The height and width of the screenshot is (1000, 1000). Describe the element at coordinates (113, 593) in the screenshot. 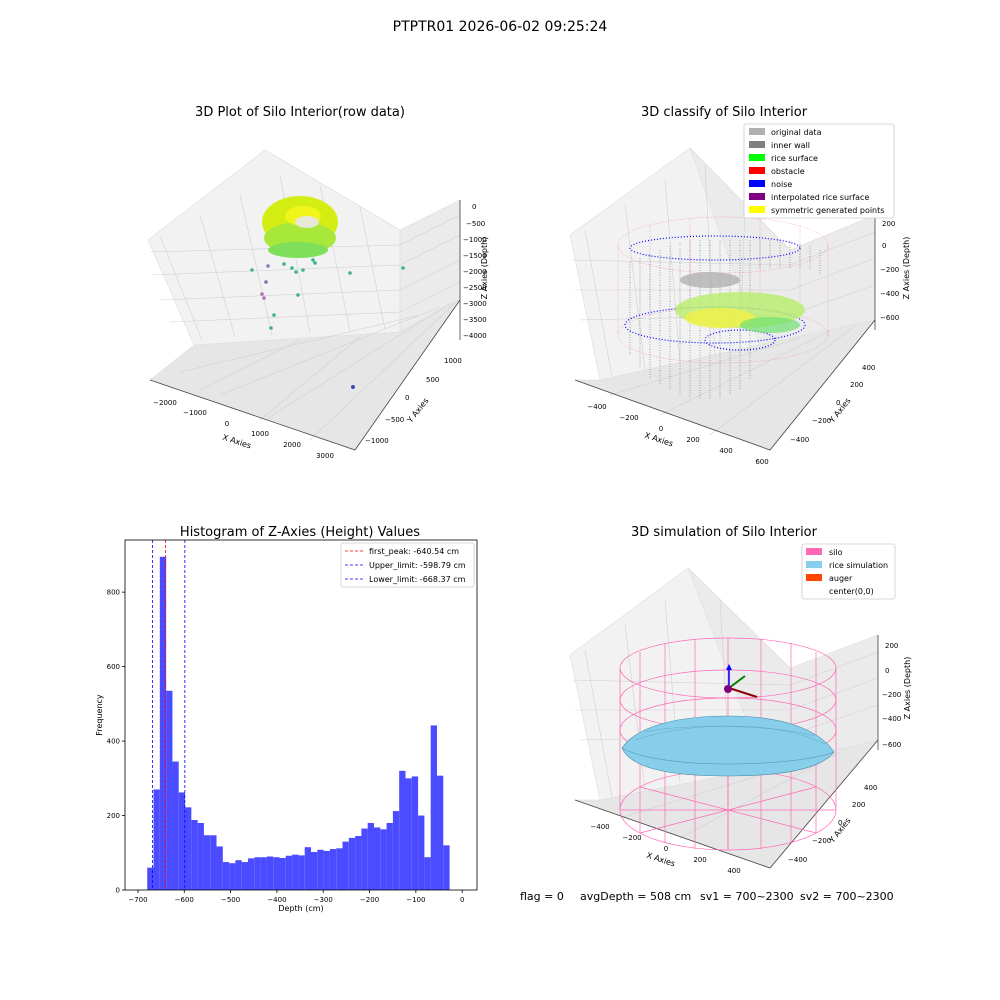

I see `histogram-y-tick-label: 800` at that location.